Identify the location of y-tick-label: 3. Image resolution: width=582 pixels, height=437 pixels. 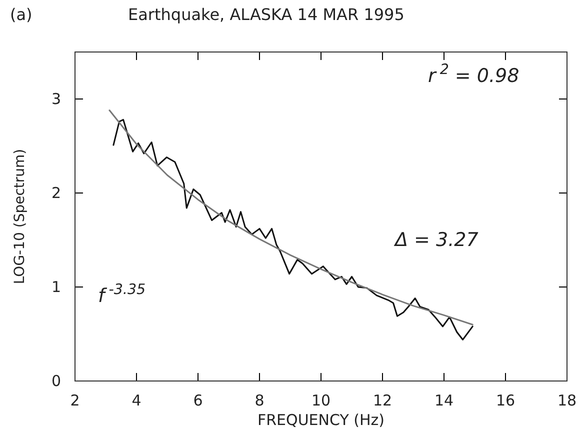
(56, 99).